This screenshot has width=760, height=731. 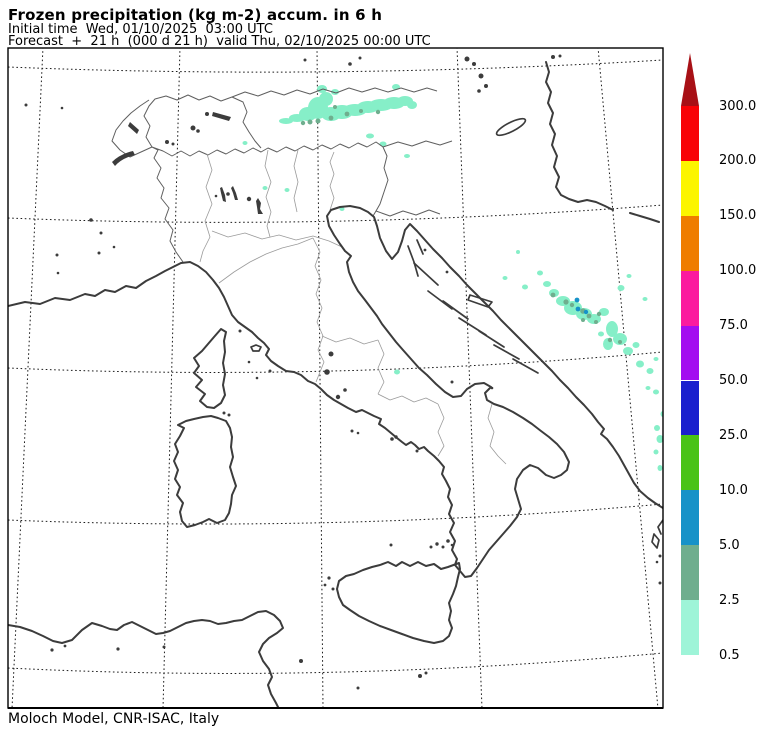 I want to click on initial-time-line: Initial time Wed, 01/10/2025 03:00 UTC, so click(x=140, y=29).